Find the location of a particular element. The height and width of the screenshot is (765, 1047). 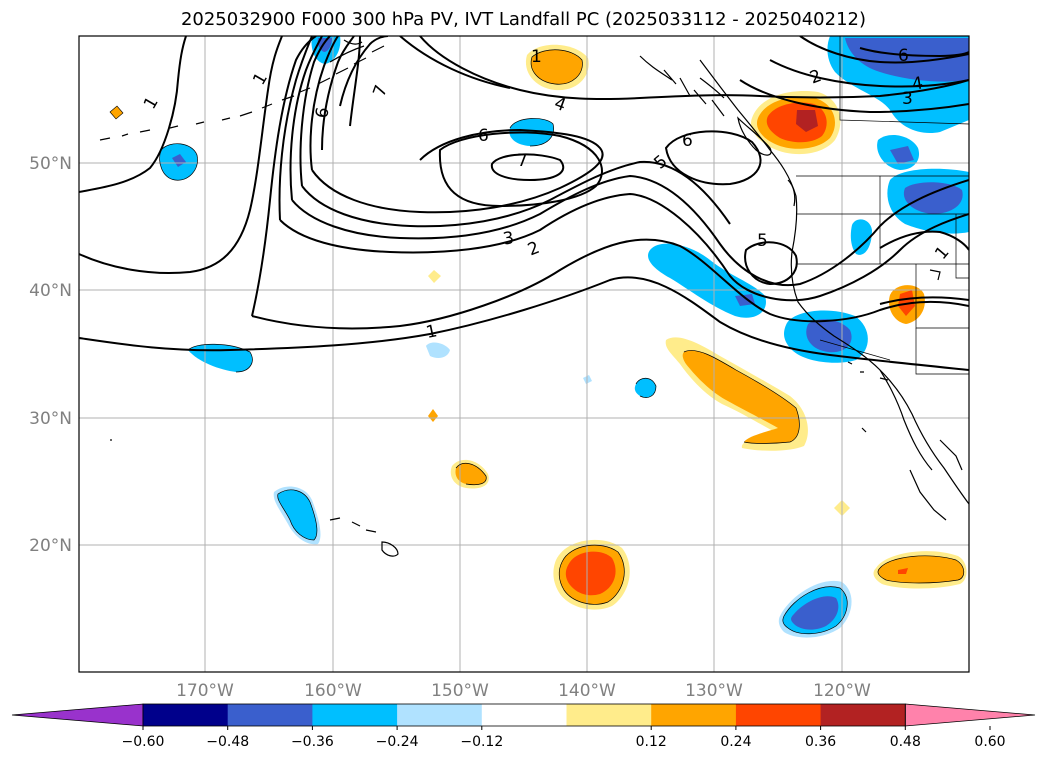

latitude-labels: 50°N 40°N 30°N 20°N is located at coordinates (50, 355).